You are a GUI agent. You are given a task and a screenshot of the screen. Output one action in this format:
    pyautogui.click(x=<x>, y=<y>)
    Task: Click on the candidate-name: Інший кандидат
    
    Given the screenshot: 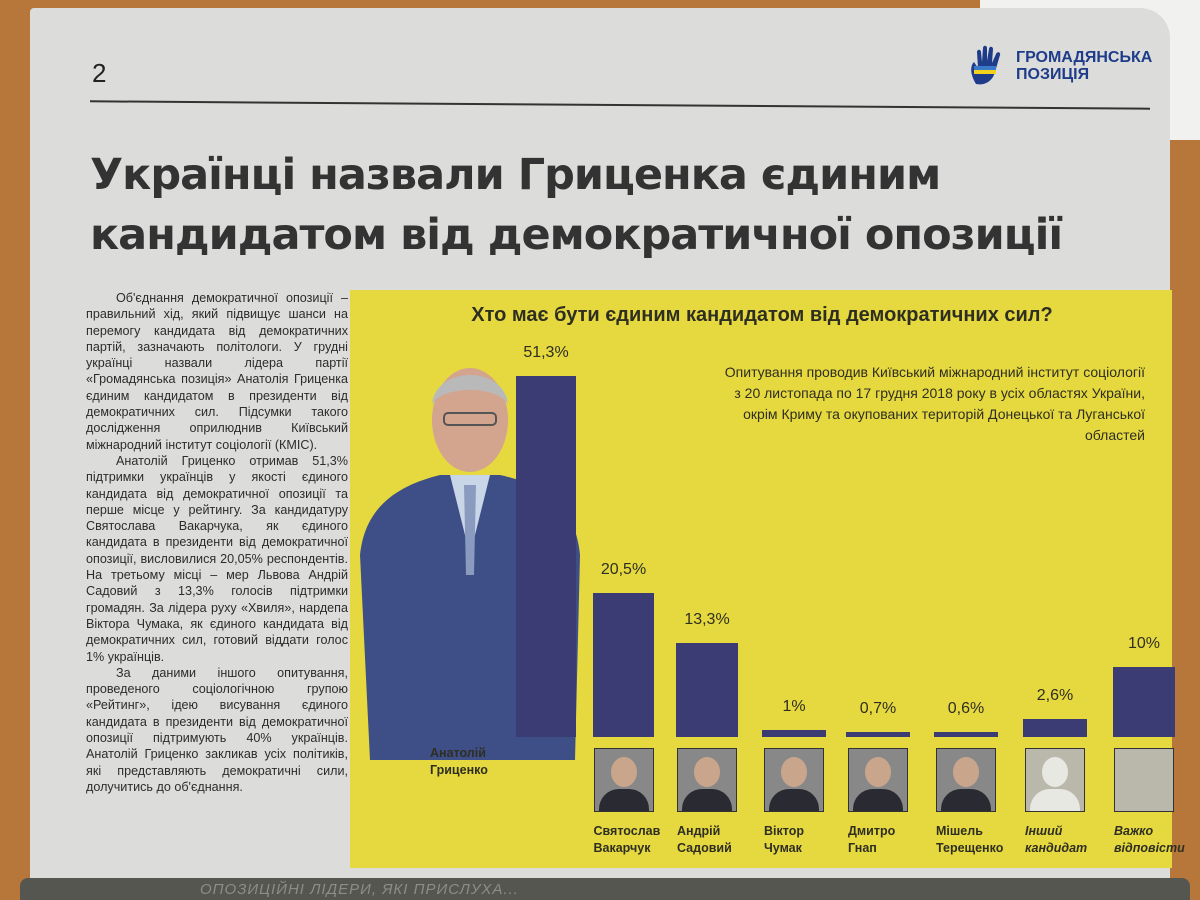 What is the action you would take?
    pyautogui.click(x=1056, y=839)
    